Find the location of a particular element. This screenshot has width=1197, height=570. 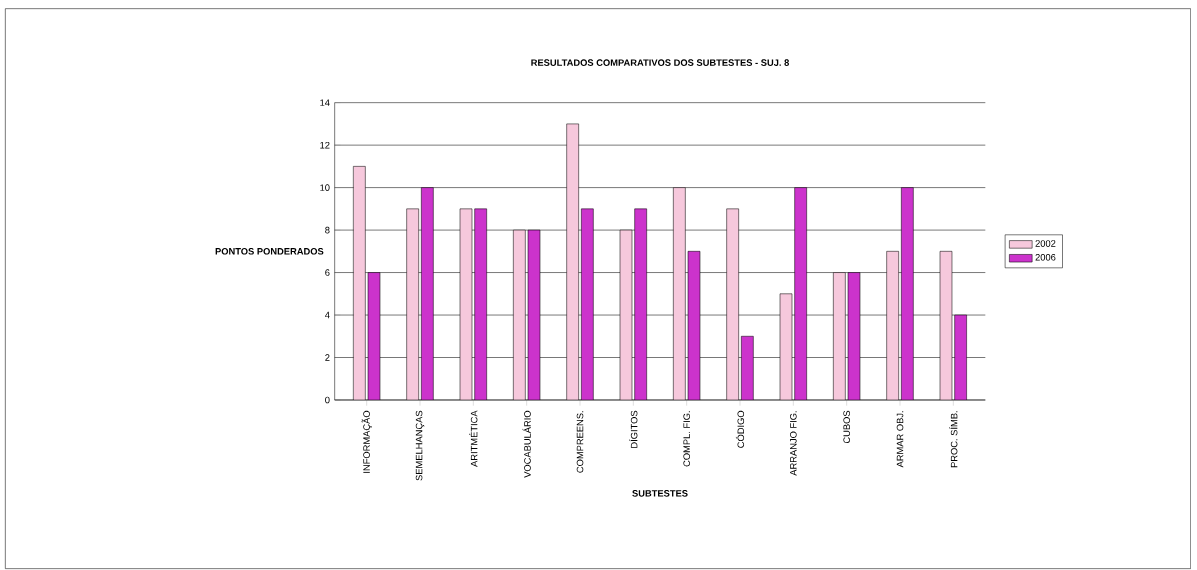

y-tick-label: 12 is located at coordinates (325, 145).